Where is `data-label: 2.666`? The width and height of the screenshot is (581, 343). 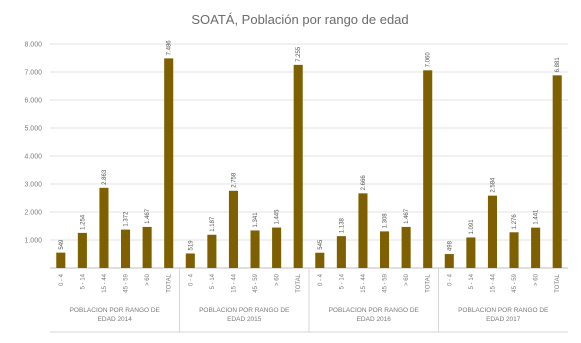 data-label: 2.666 is located at coordinates (364, 183).